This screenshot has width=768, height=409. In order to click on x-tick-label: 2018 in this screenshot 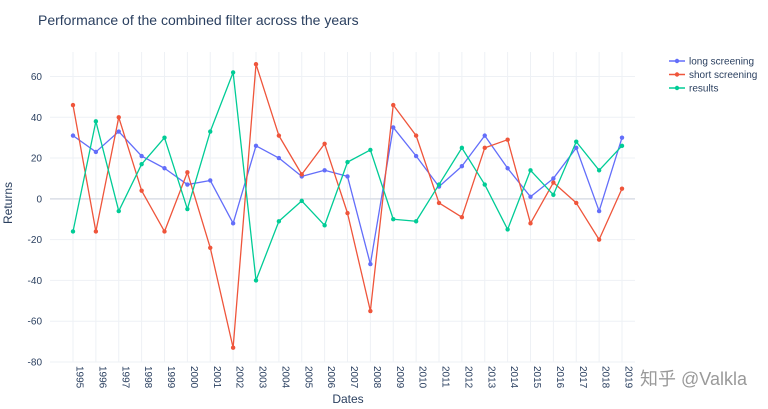, I will do `click(605, 377)`.